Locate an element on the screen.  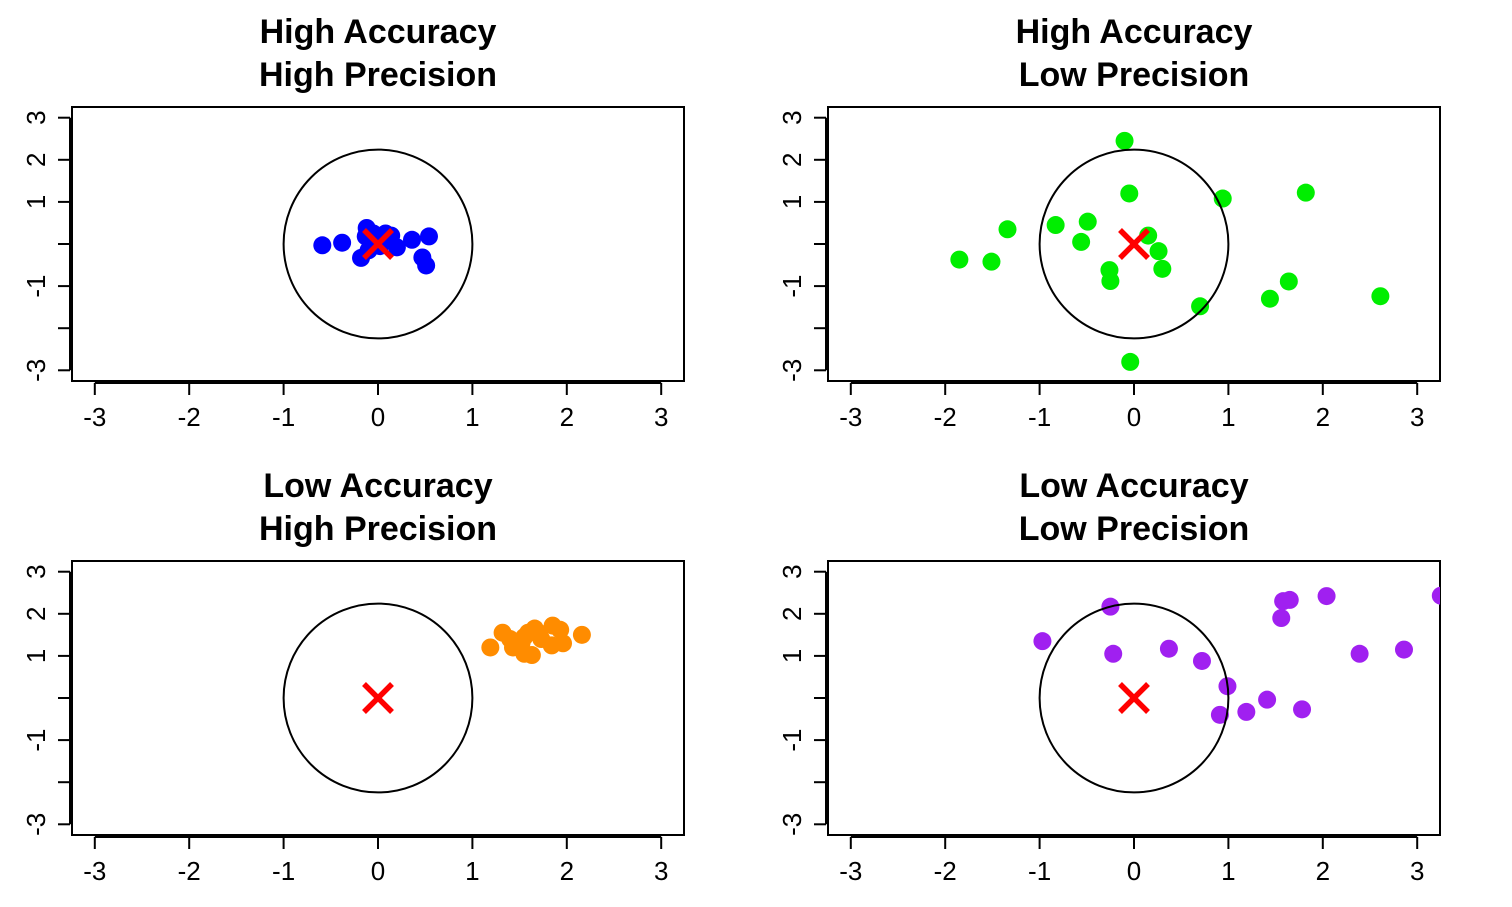
panel-title-line1: Low Accuracy is located at coordinates (377, 486).